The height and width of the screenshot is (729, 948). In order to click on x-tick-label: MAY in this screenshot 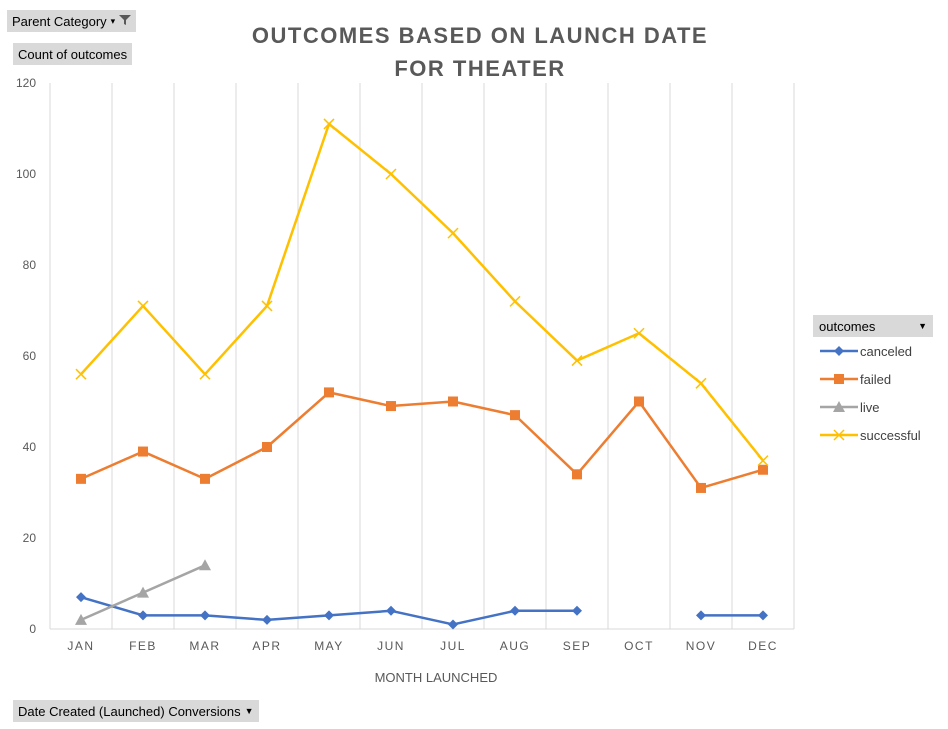, I will do `click(329, 646)`.